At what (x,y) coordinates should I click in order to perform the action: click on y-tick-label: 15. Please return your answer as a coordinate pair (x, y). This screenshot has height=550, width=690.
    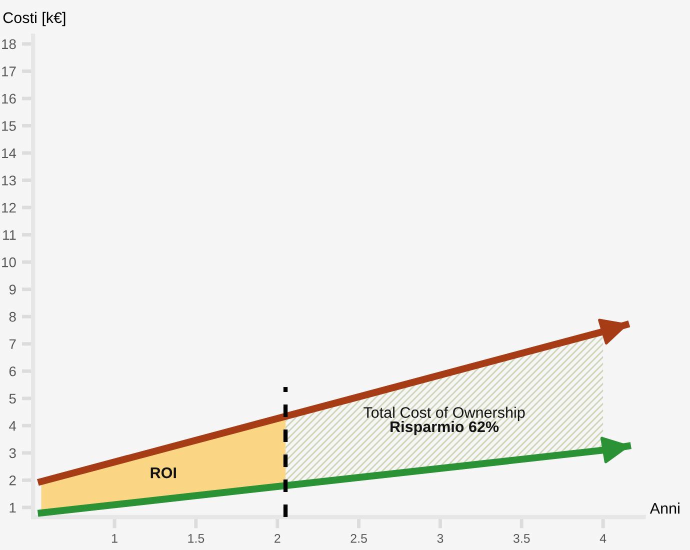
    Looking at the image, I should click on (9, 126).